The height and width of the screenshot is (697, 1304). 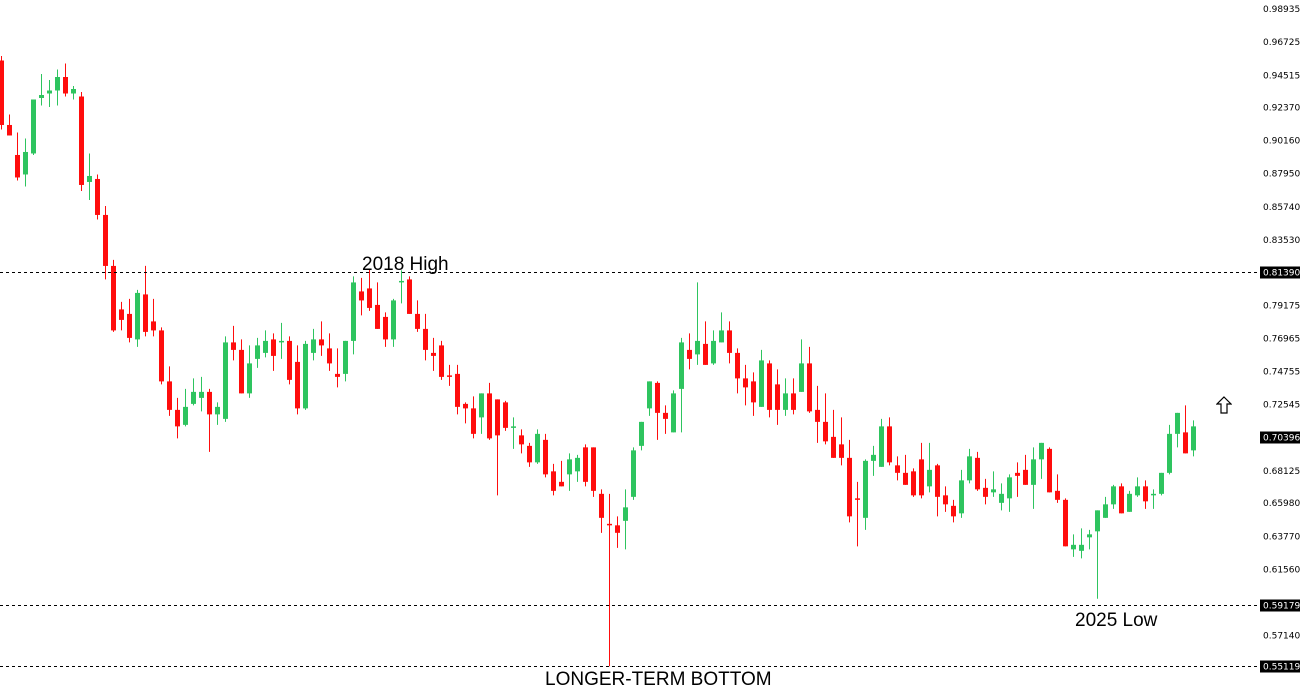 I want to click on chart-annotation: LONGER-TERM BOTTOM, so click(x=658, y=679).